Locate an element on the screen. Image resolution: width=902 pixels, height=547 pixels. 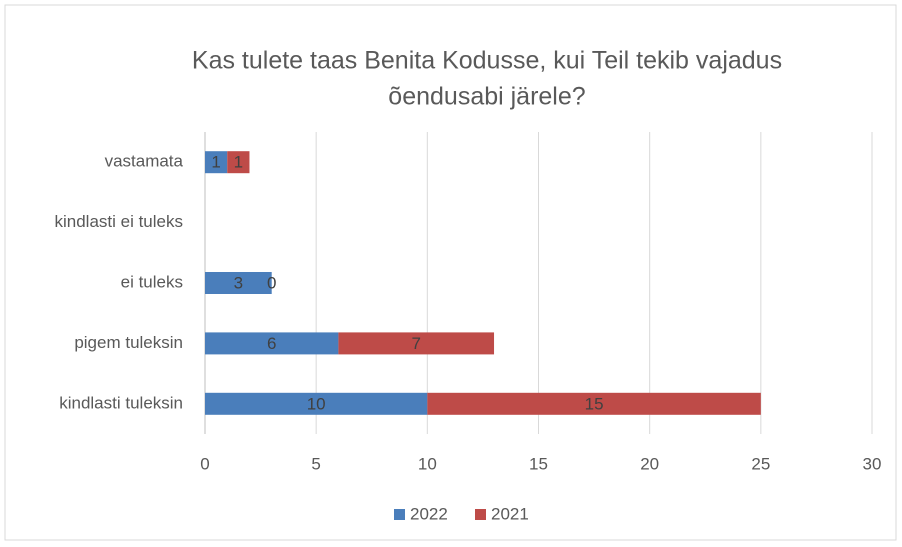
x-tick-label: 10 is located at coordinates (427, 463).